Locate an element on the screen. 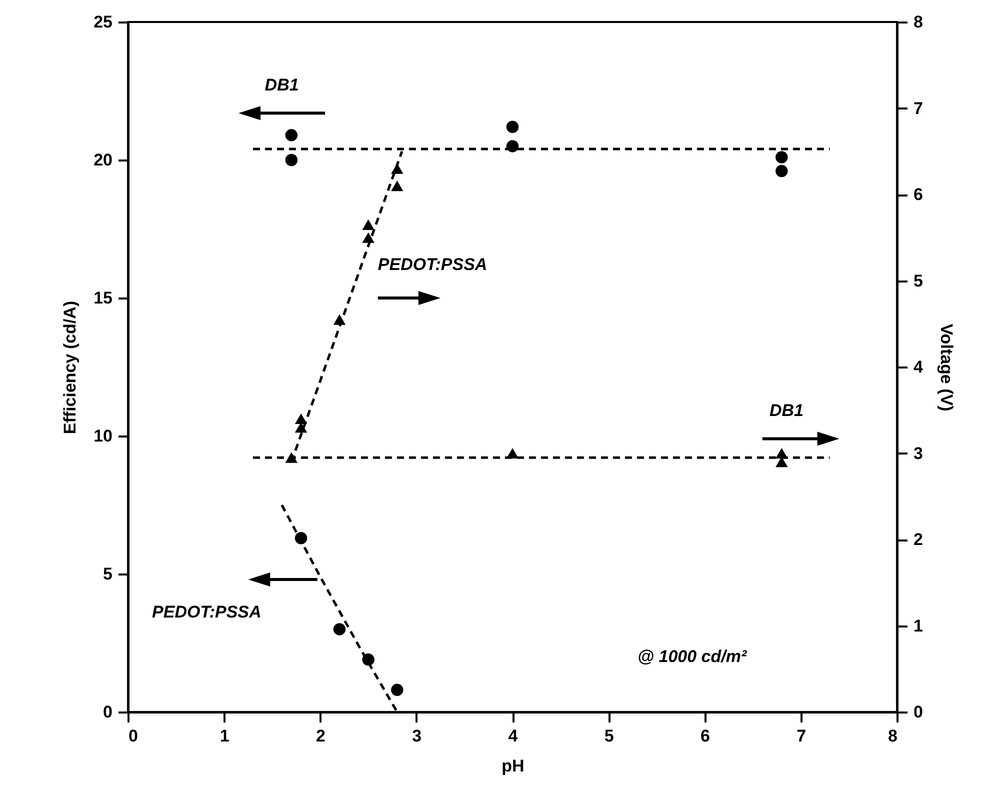 This screenshot has width=996, height=809. y2-tick-label: 8 is located at coordinates (918, 22).